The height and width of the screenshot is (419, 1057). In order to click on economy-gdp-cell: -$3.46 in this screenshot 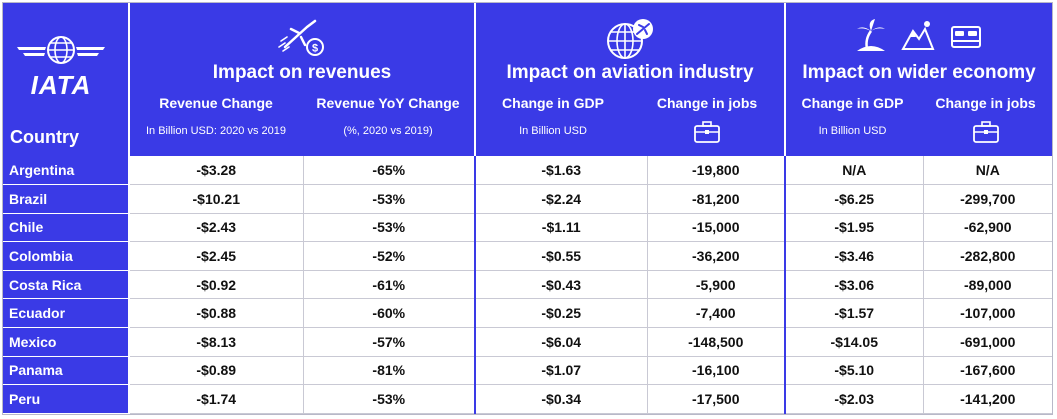, I will do `click(854, 256)`.